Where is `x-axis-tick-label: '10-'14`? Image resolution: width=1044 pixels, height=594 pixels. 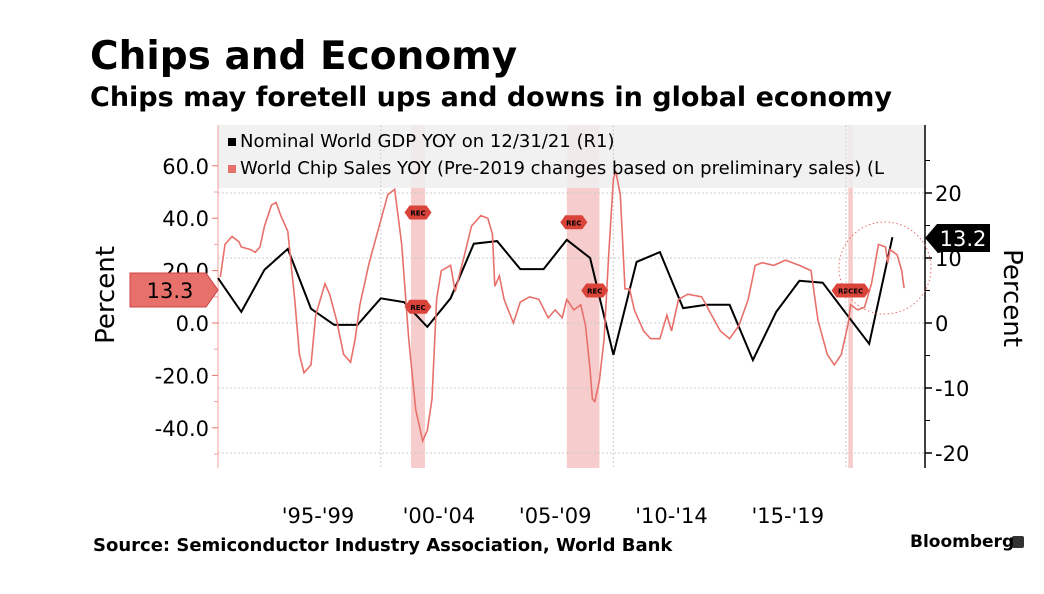 x-axis-tick-label: '10-'14 is located at coordinates (671, 516).